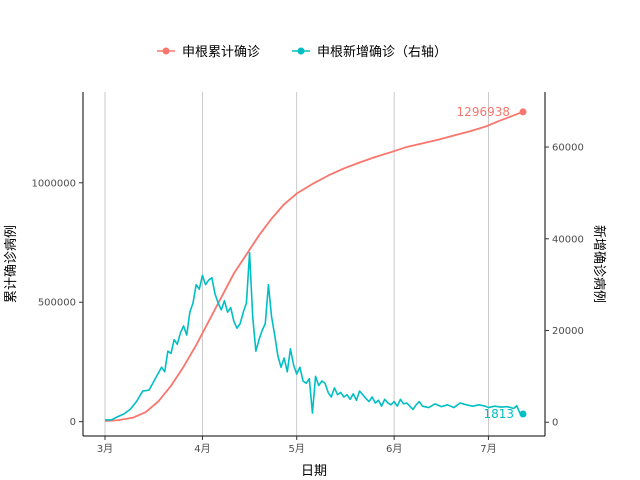 The width and height of the screenshot is (640, 480). I want to click on x-tick-label-0: 3月, so click(105, 449).